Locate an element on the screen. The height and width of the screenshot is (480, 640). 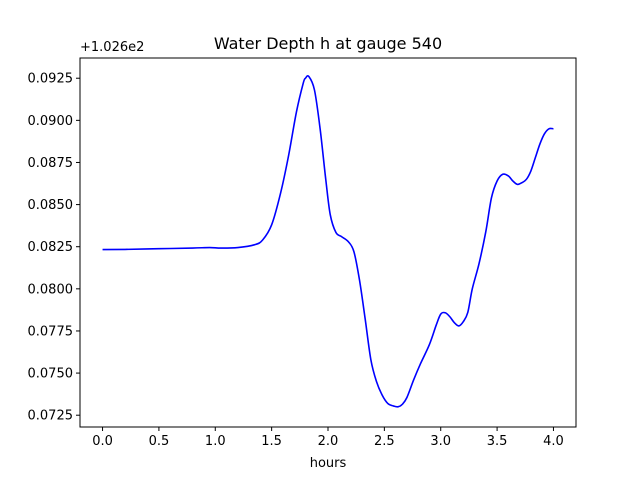
y-tick-label: 0.0800 is located at coordinates (51, 289).